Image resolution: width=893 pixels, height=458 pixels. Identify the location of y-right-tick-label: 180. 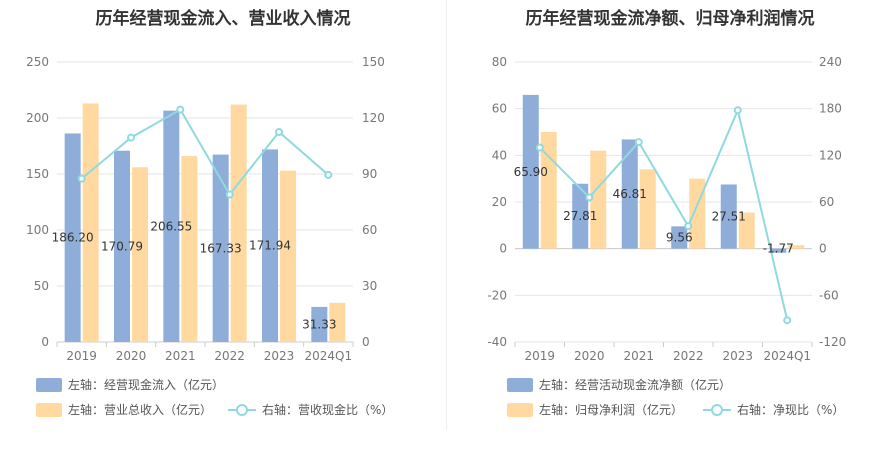
(830, 109).